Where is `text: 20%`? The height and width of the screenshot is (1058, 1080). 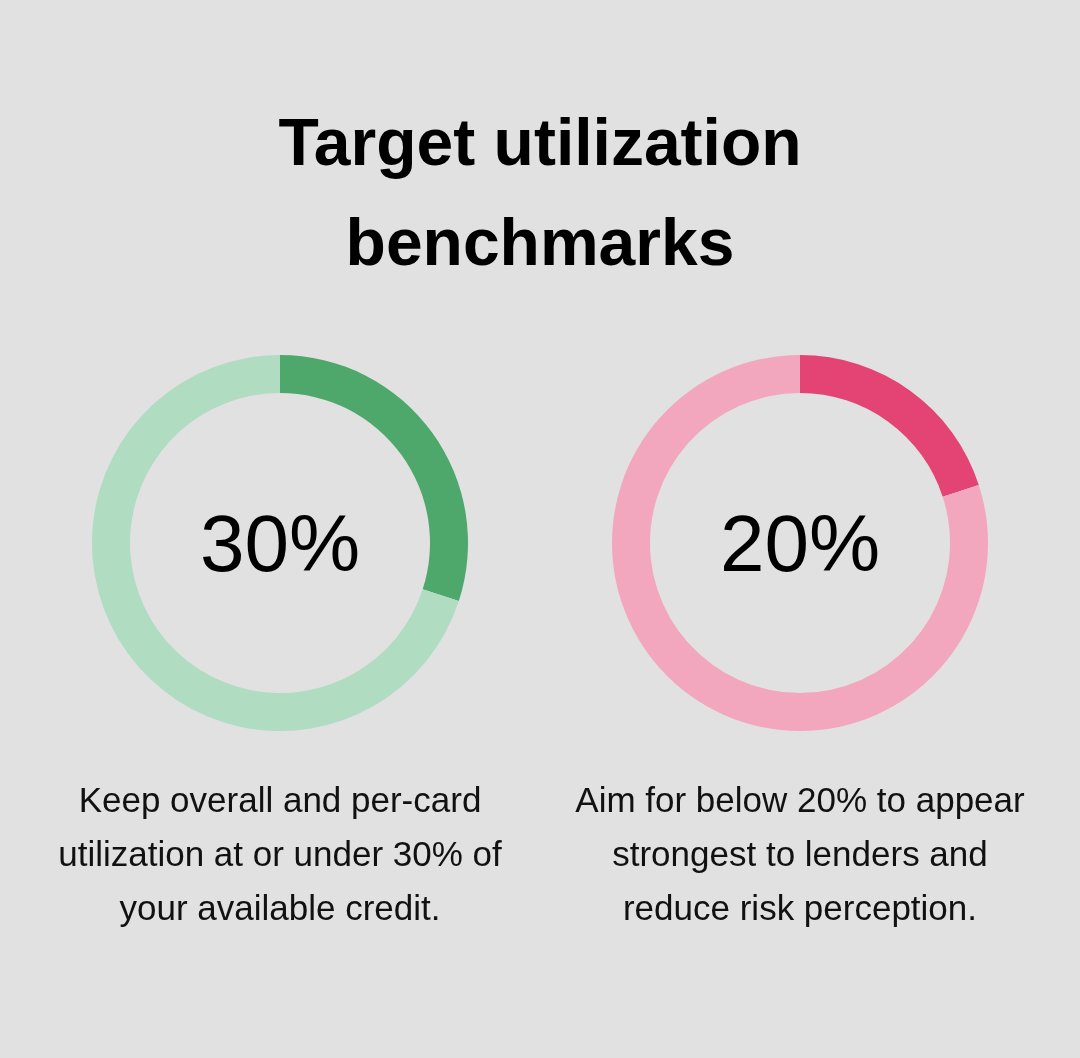 text: 20% is located at coordinates (800, 543).